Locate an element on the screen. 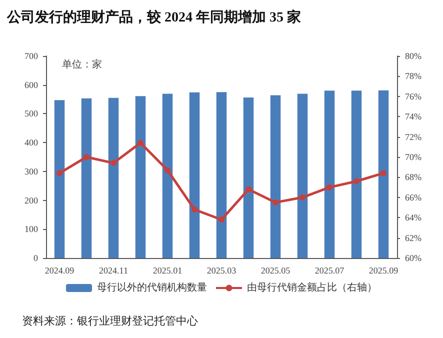 The width and height of the screenshot is (443, 338). y2-tick-label: 78% is located at coordinates (413, 76).